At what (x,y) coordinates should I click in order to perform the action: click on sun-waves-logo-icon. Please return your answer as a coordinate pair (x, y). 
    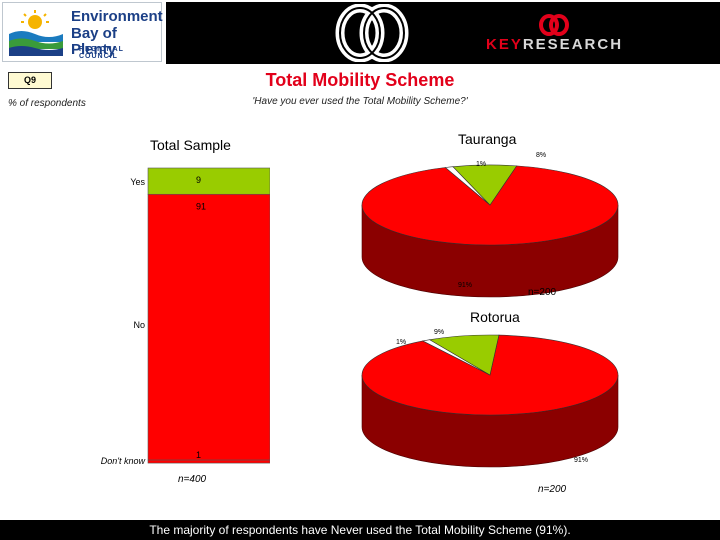
    Looking at the image, I should click on (36, 32).